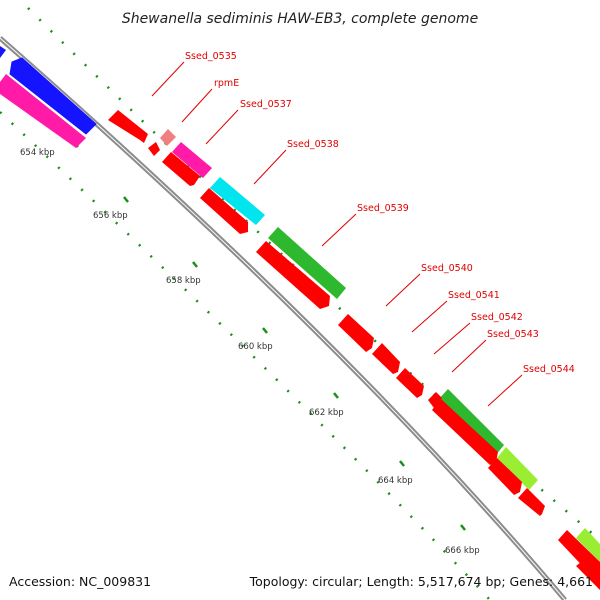  Describe the element at coordinates (197, 105) in the screenshot. I see `leader-rpmE` at that location.